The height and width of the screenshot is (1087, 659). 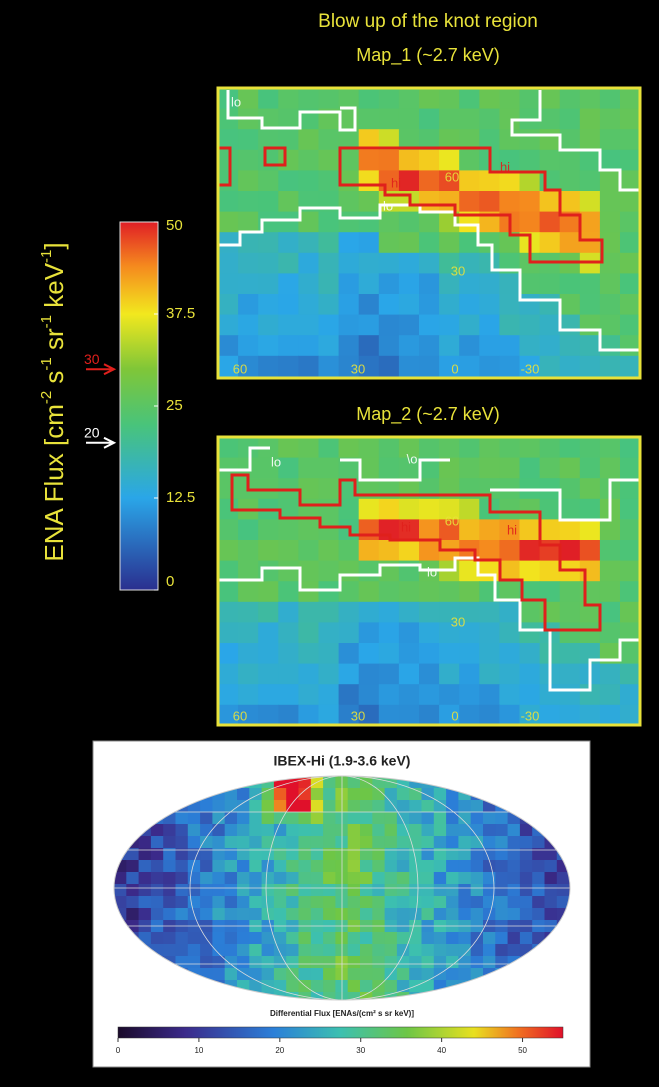 What do you see at coordinates (432, 571) in the screenshot?
I see `map-label: lo` at bounding box center [432, 571].